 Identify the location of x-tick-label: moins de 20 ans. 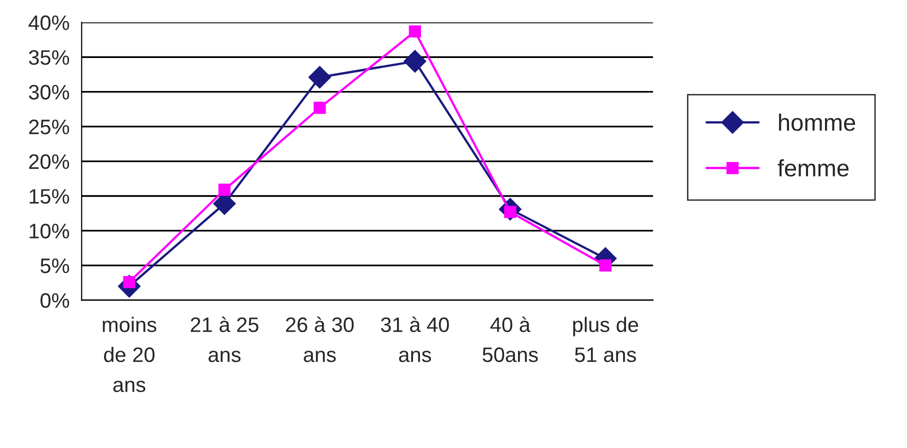
(129, 354).